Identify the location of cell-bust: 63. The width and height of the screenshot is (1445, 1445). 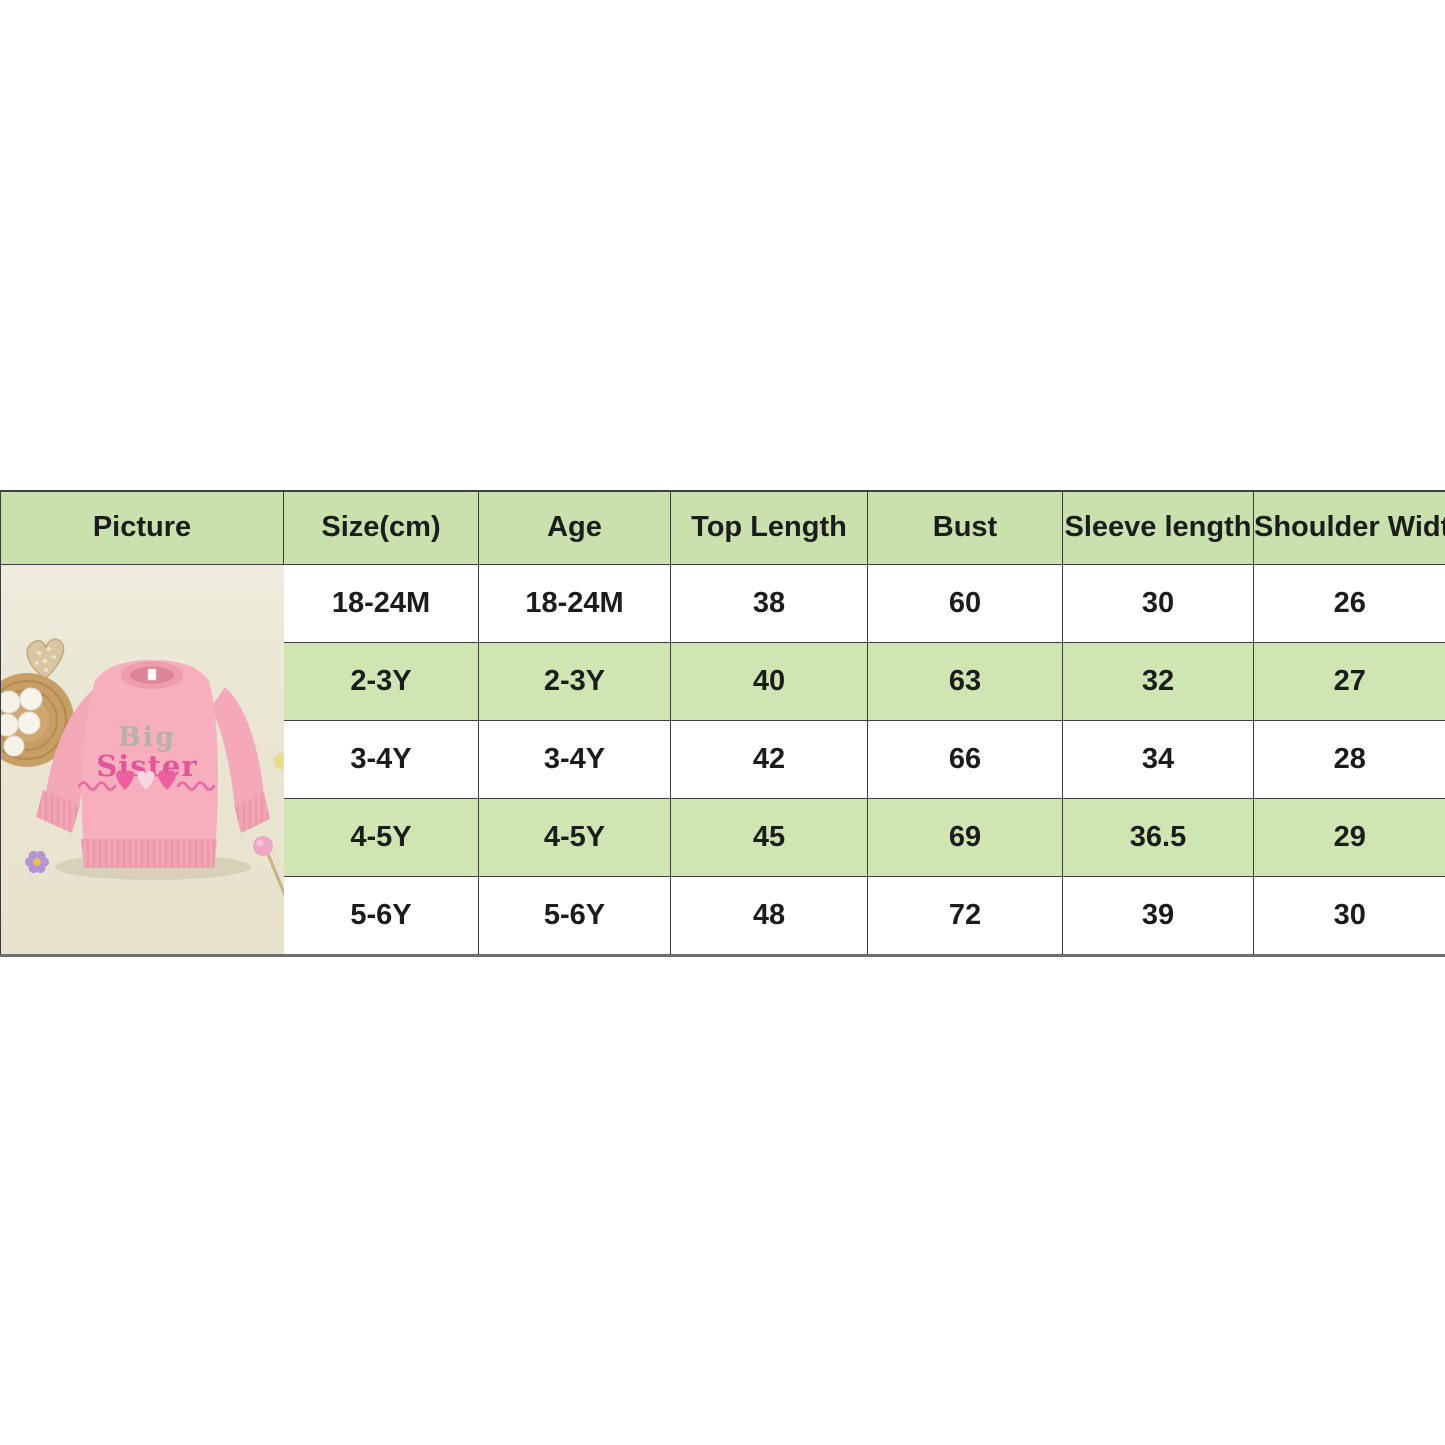
(965, 681).